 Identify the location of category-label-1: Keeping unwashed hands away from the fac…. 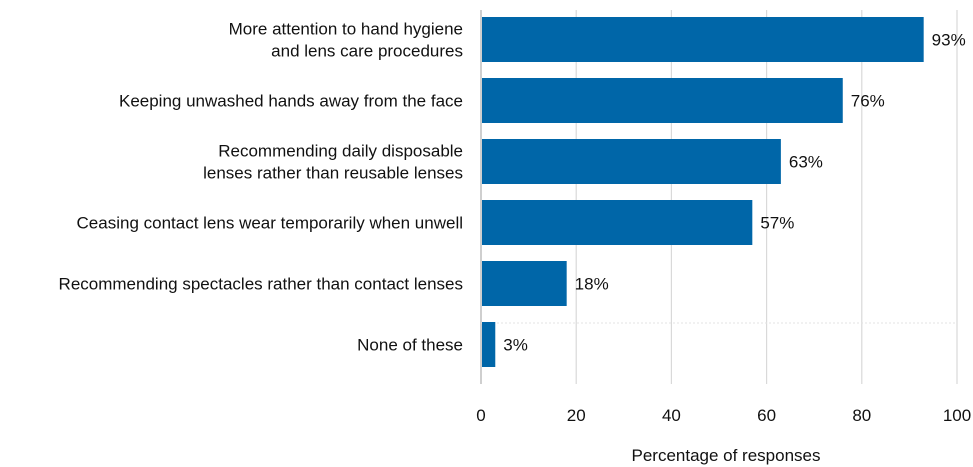
(291, 101).